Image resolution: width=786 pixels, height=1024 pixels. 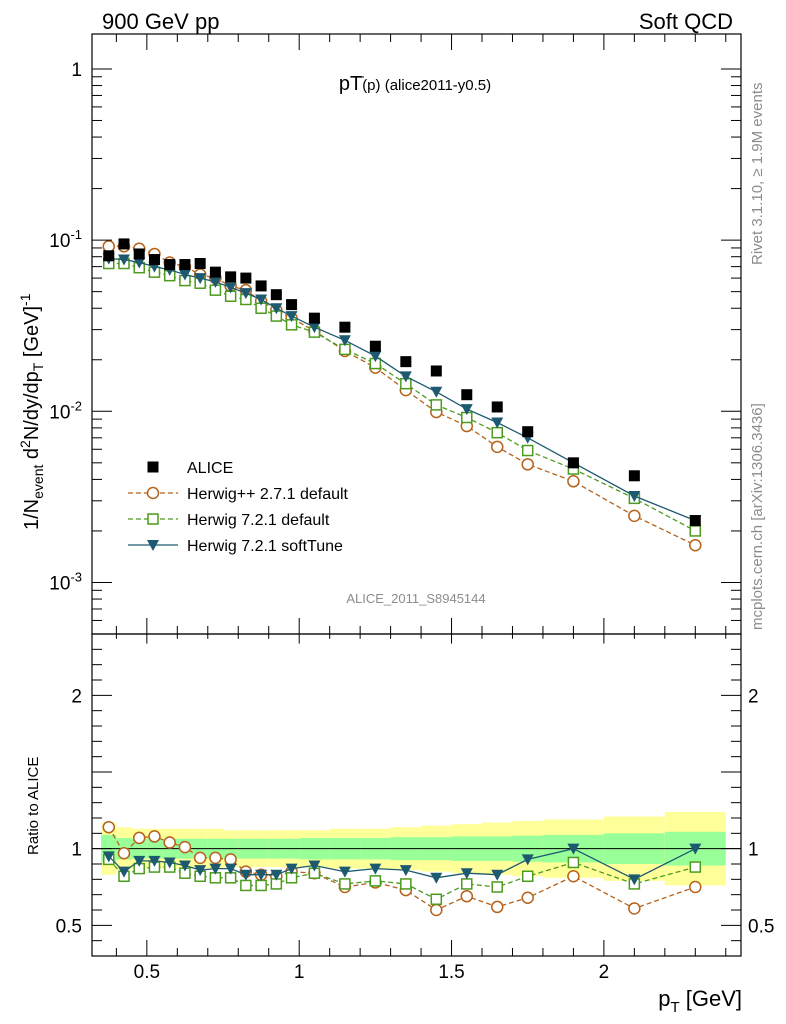 I want to click on ratio-y-tick-label-right: 0.5, so click(x=761, y=926).